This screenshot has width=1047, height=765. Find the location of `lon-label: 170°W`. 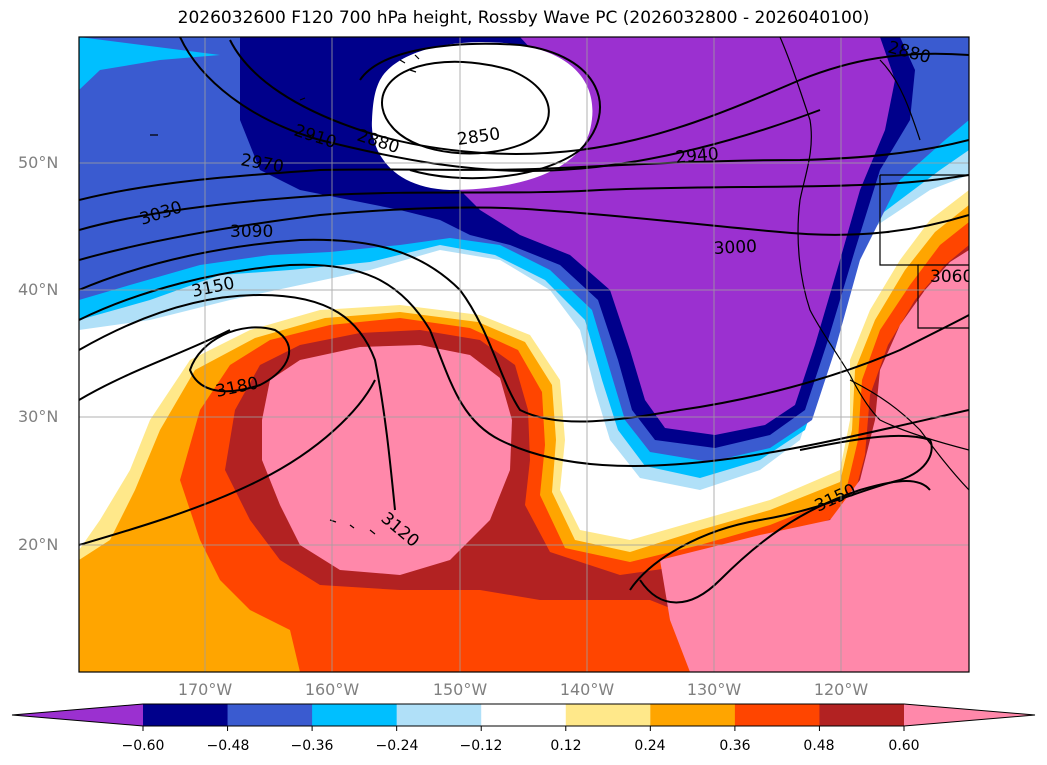

lon-label: 170°W is located at coordinates (205, 689).